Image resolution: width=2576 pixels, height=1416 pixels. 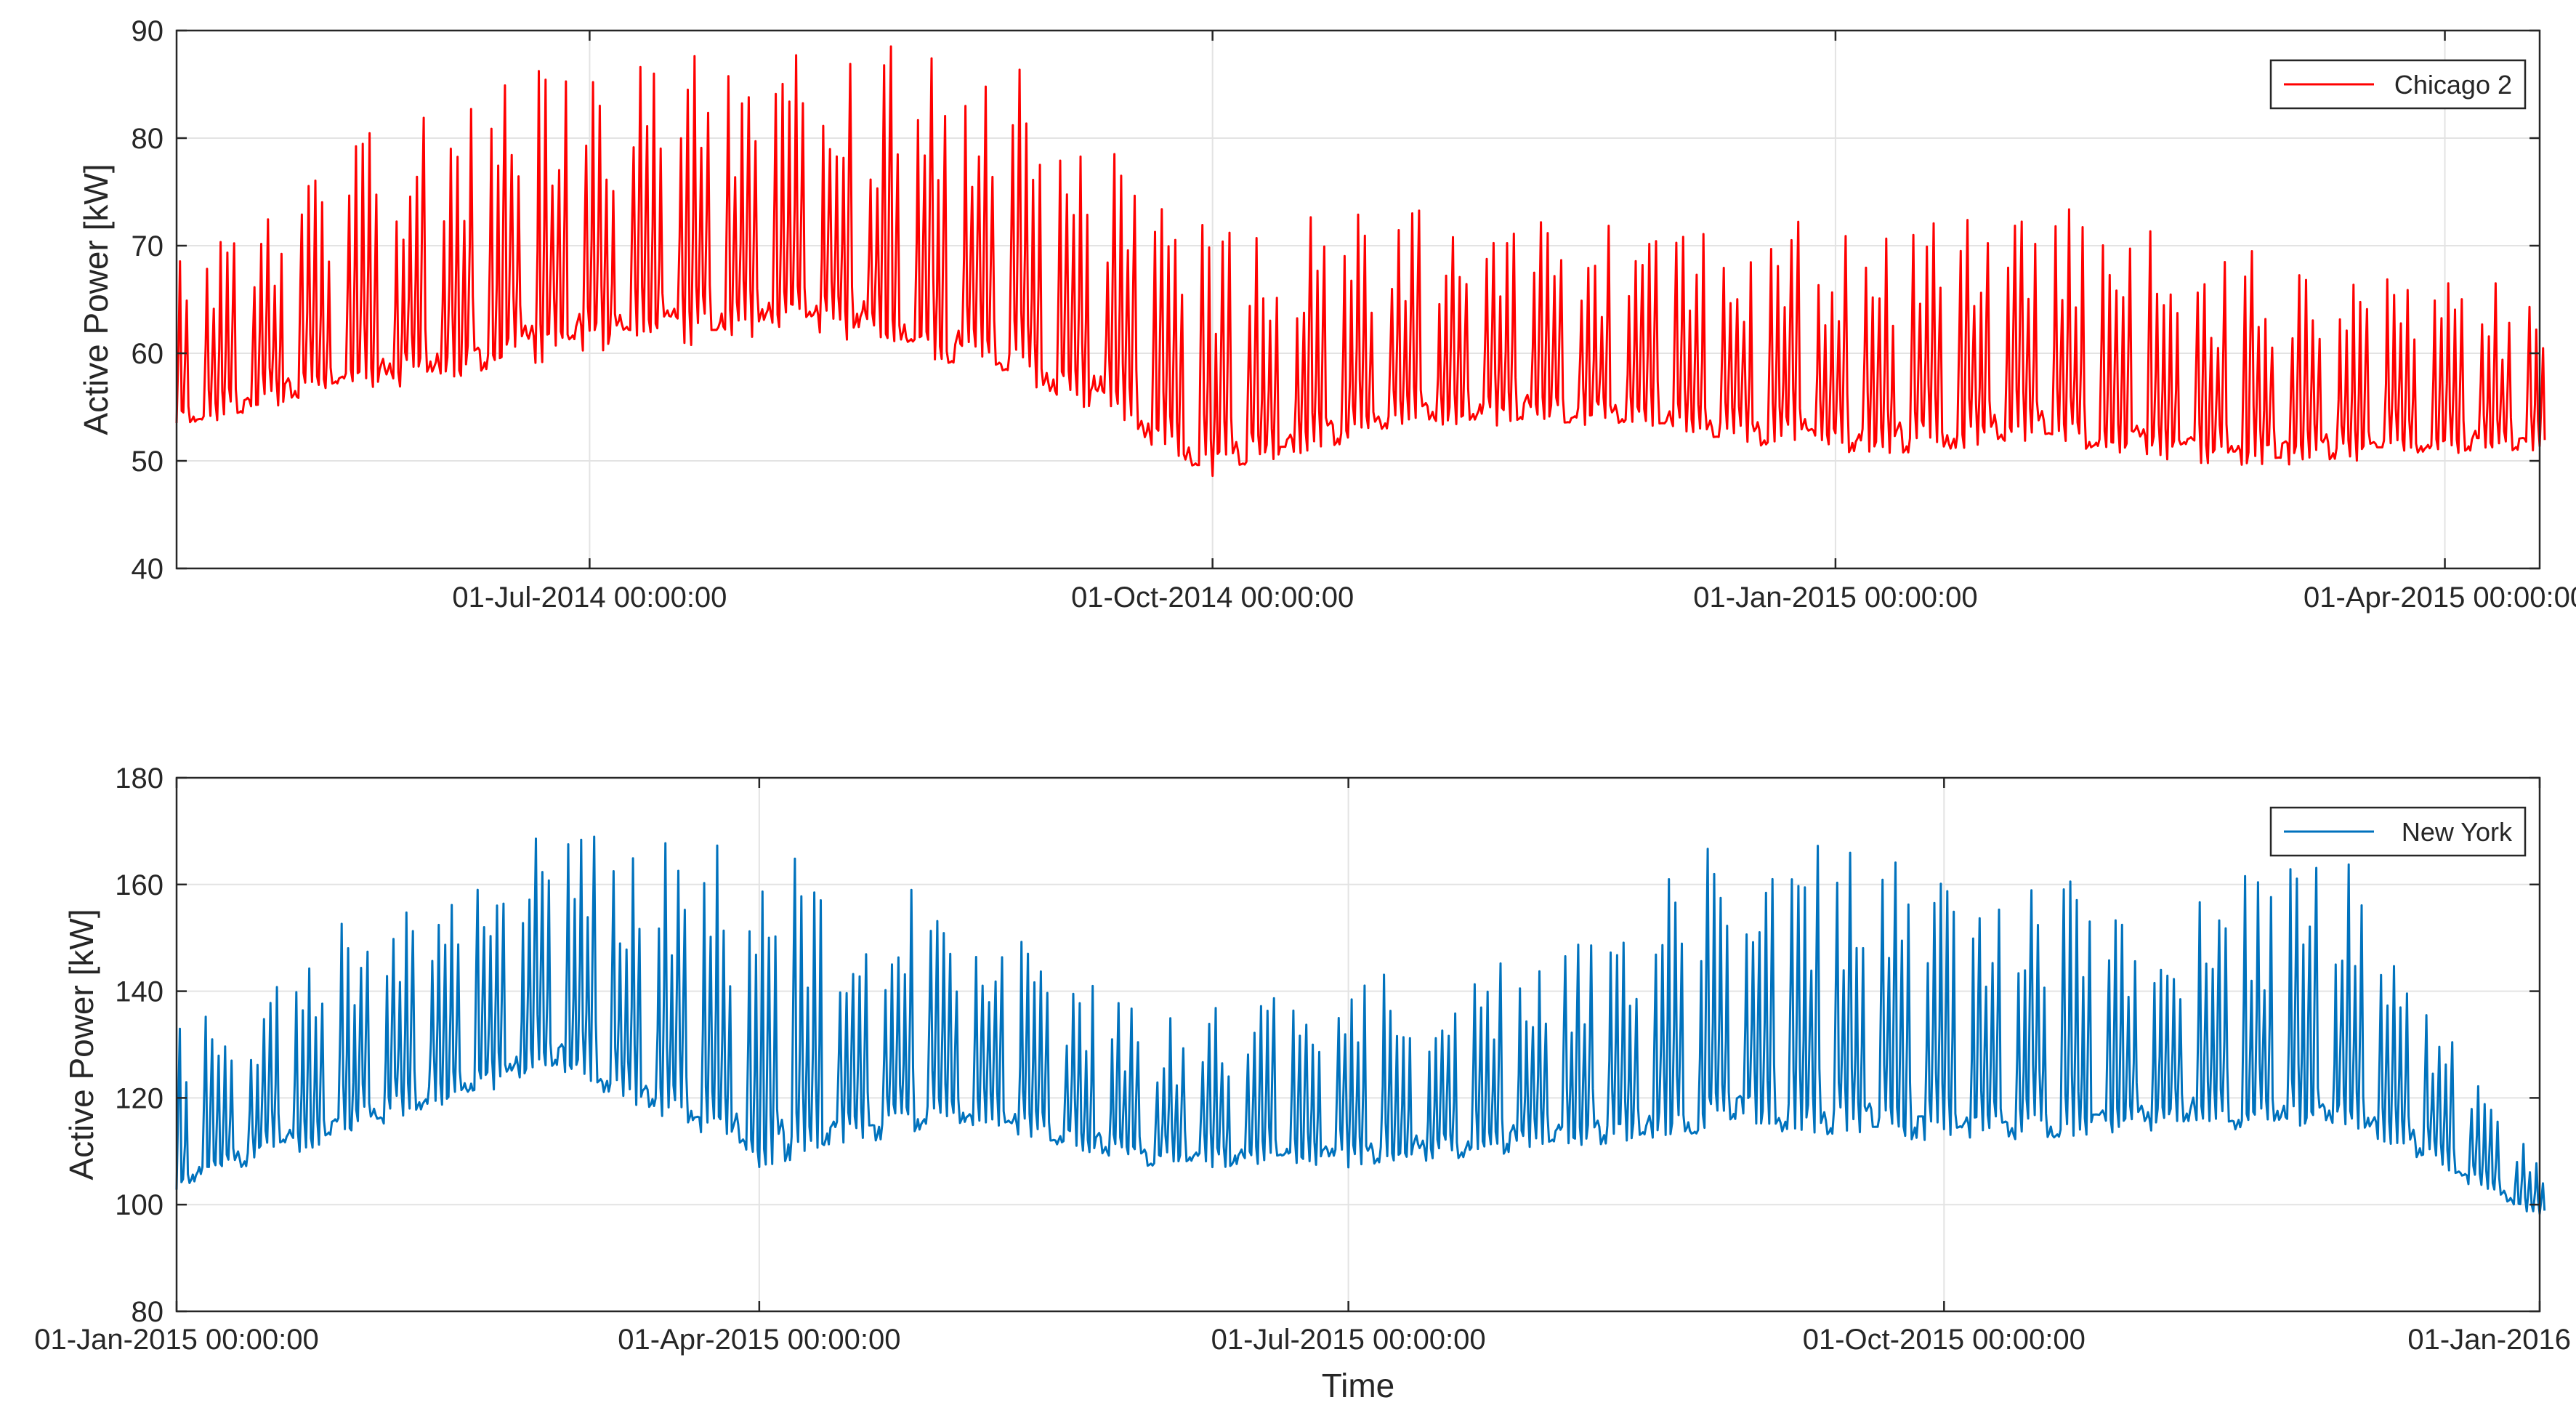 What do you see at coordinates (1359, 1385) in the screenshot?
I see `x-axis-title: Time` at bounding box center [1359, 1385].